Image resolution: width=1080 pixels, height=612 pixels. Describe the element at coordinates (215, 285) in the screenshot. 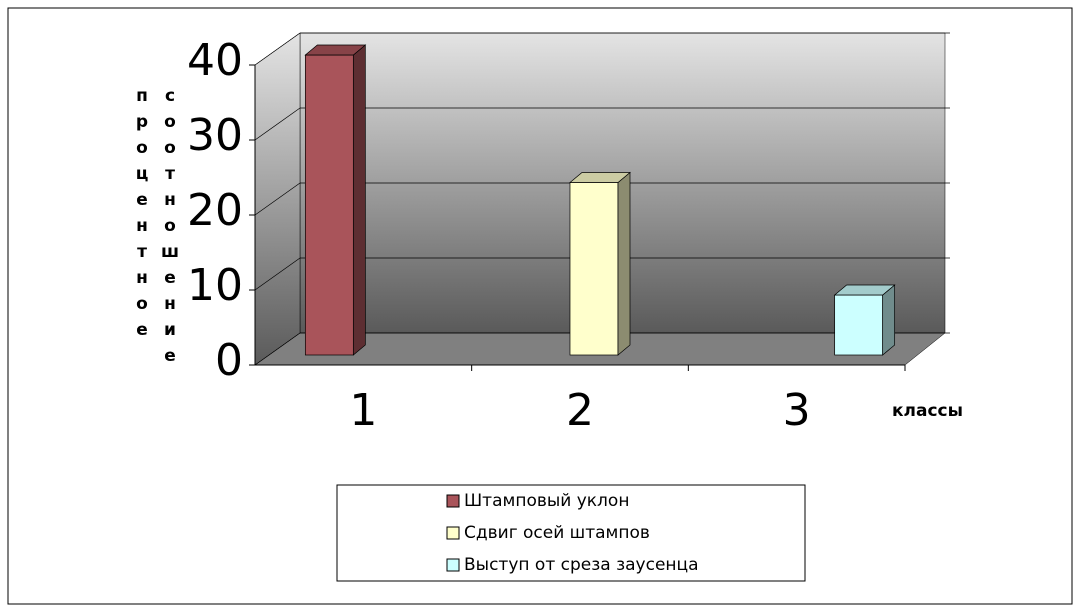

I see `y-tick-label: 10` at that location.